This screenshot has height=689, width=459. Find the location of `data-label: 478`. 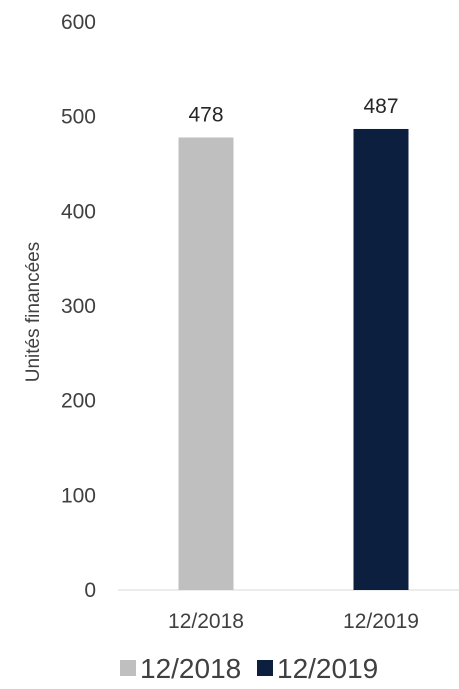

data-label: 478 is located at coordinates (205, 114).